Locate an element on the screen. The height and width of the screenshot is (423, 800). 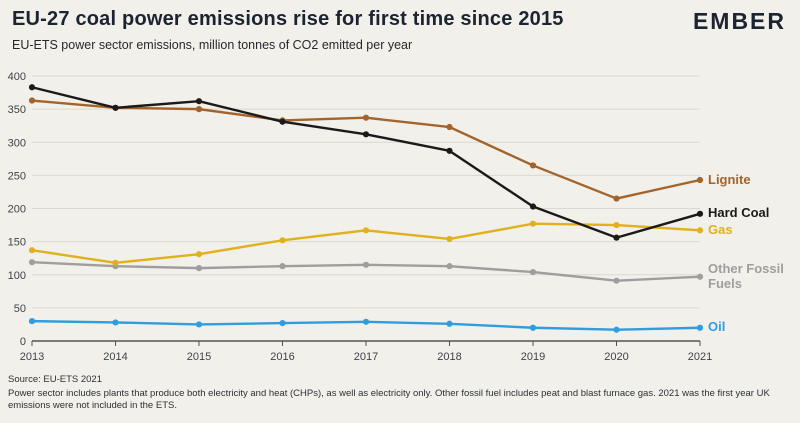
ember-logo: EMBER is located at coordinates (739, 21).